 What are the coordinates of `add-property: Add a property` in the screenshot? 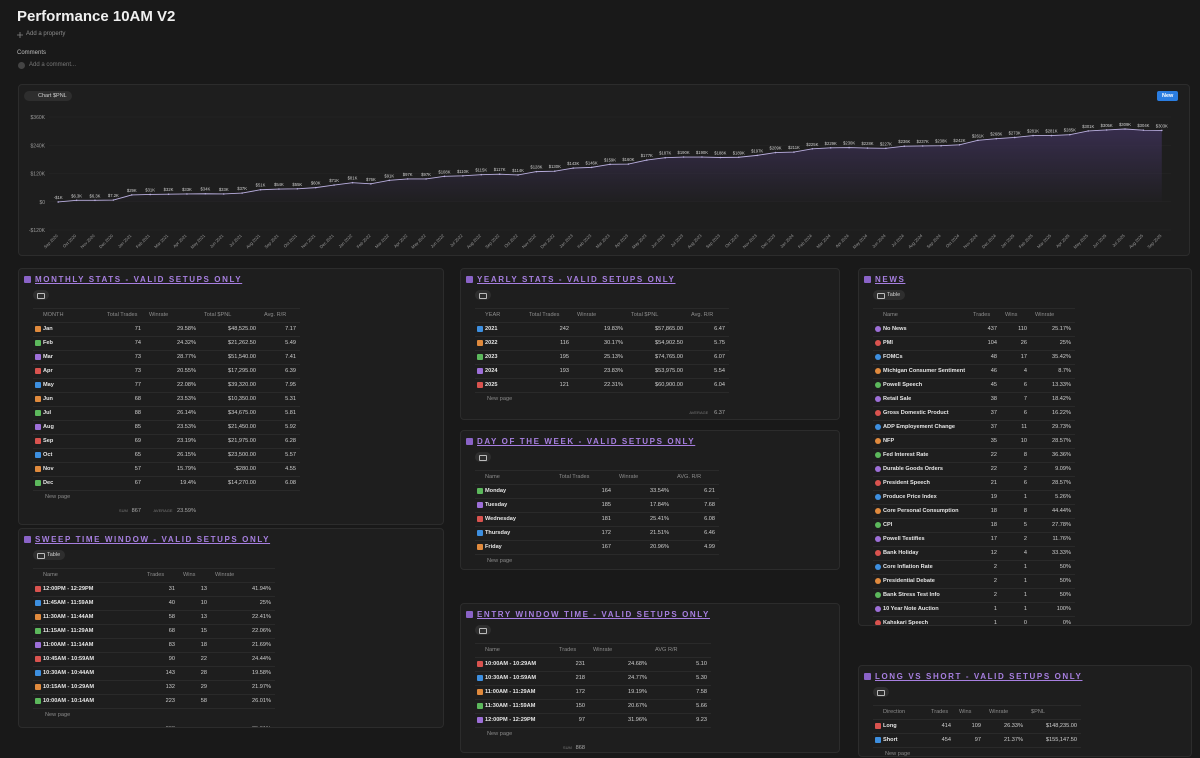 It's located at (46, 34).